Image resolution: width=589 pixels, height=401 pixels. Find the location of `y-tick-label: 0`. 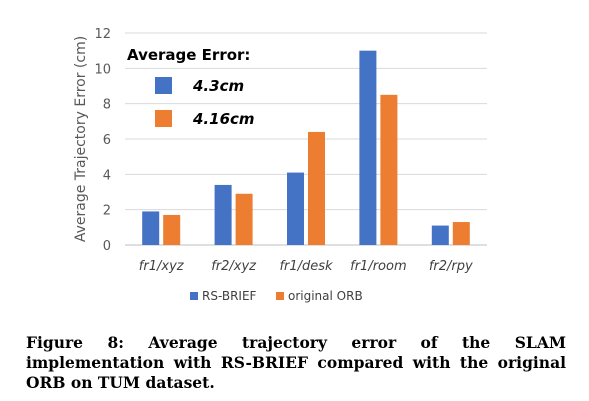

y-tick-label: 0 is located at coordinates (107, 246).